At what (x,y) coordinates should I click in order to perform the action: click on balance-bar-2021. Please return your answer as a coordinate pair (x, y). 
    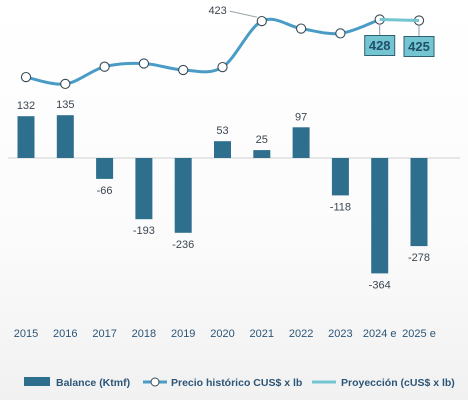
    Looking at the image, I should click on (262, 154).